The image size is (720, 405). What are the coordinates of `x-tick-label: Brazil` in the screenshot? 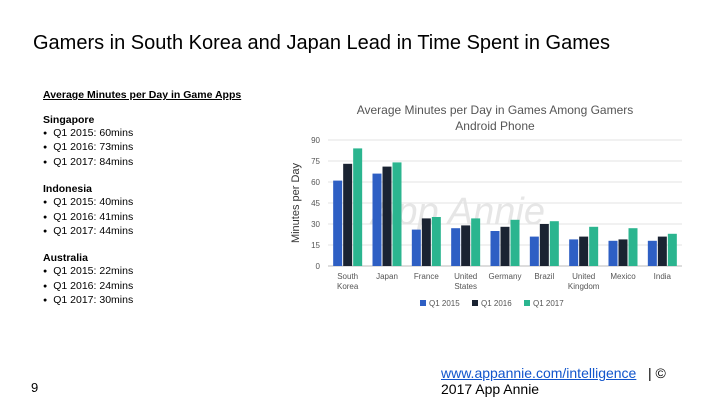 It's located at (544, 276).